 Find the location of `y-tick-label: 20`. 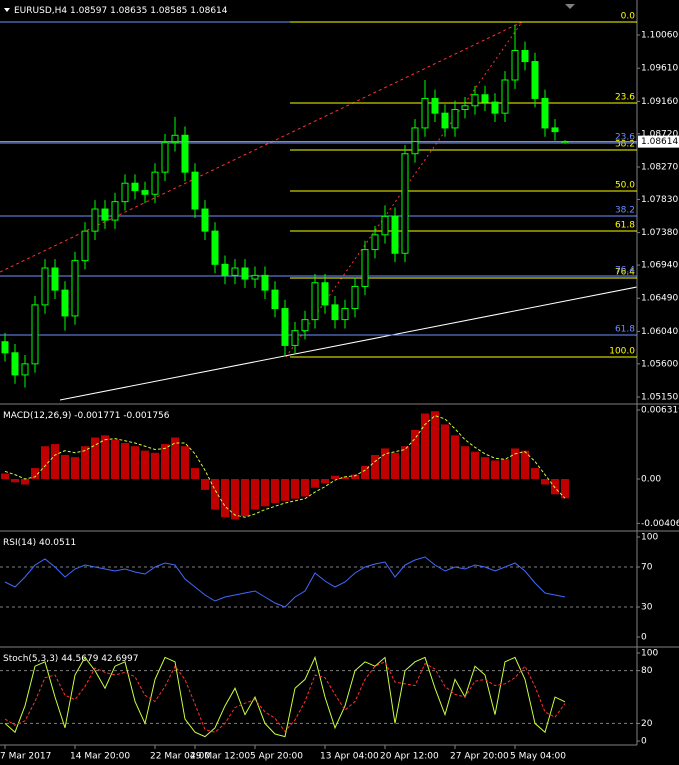

y-tick-label: 20 is located at coordinates (647, 724).